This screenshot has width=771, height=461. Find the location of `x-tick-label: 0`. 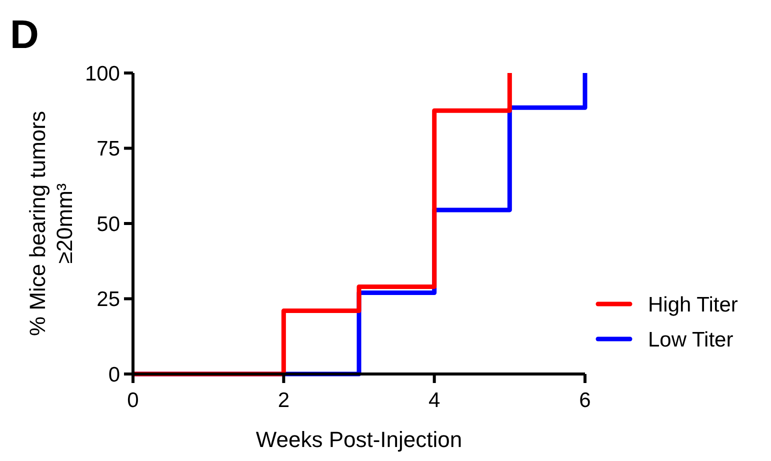

x-tick-label: 0 is located at coordinates (133, 400).